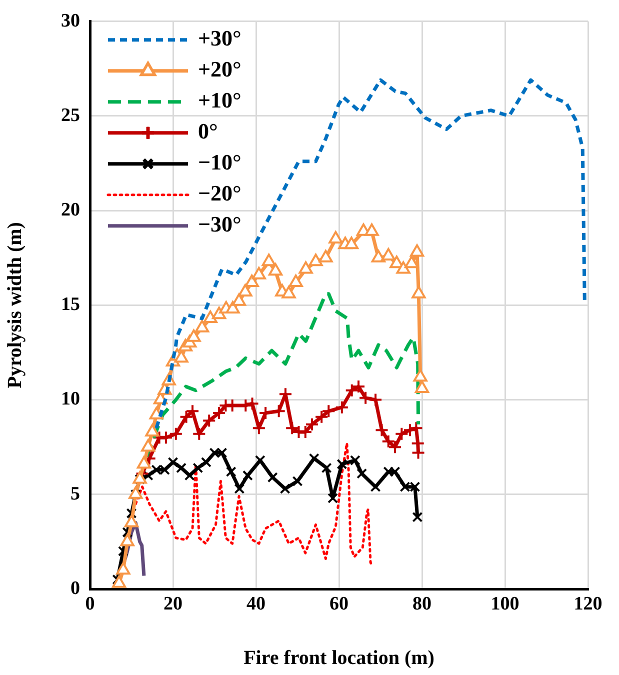  What do you see at coordinates (339, 658) in the screenshot?
I see `x-axis-title: Fire front location (m)` at bounding box center [339, 658].